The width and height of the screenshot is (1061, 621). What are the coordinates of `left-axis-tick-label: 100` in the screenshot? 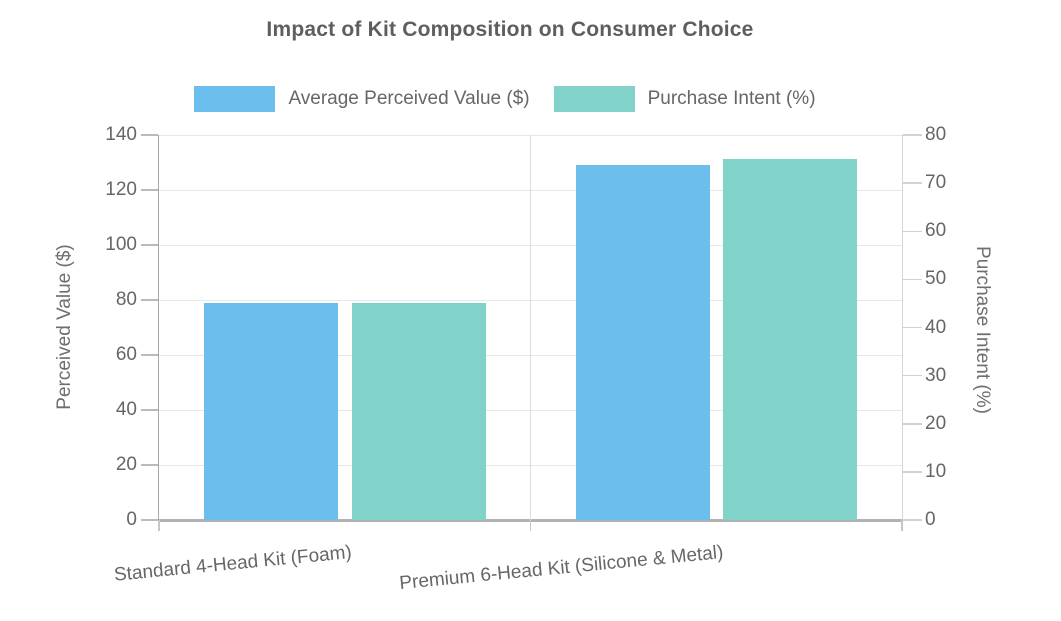 It's located at (121, 244).